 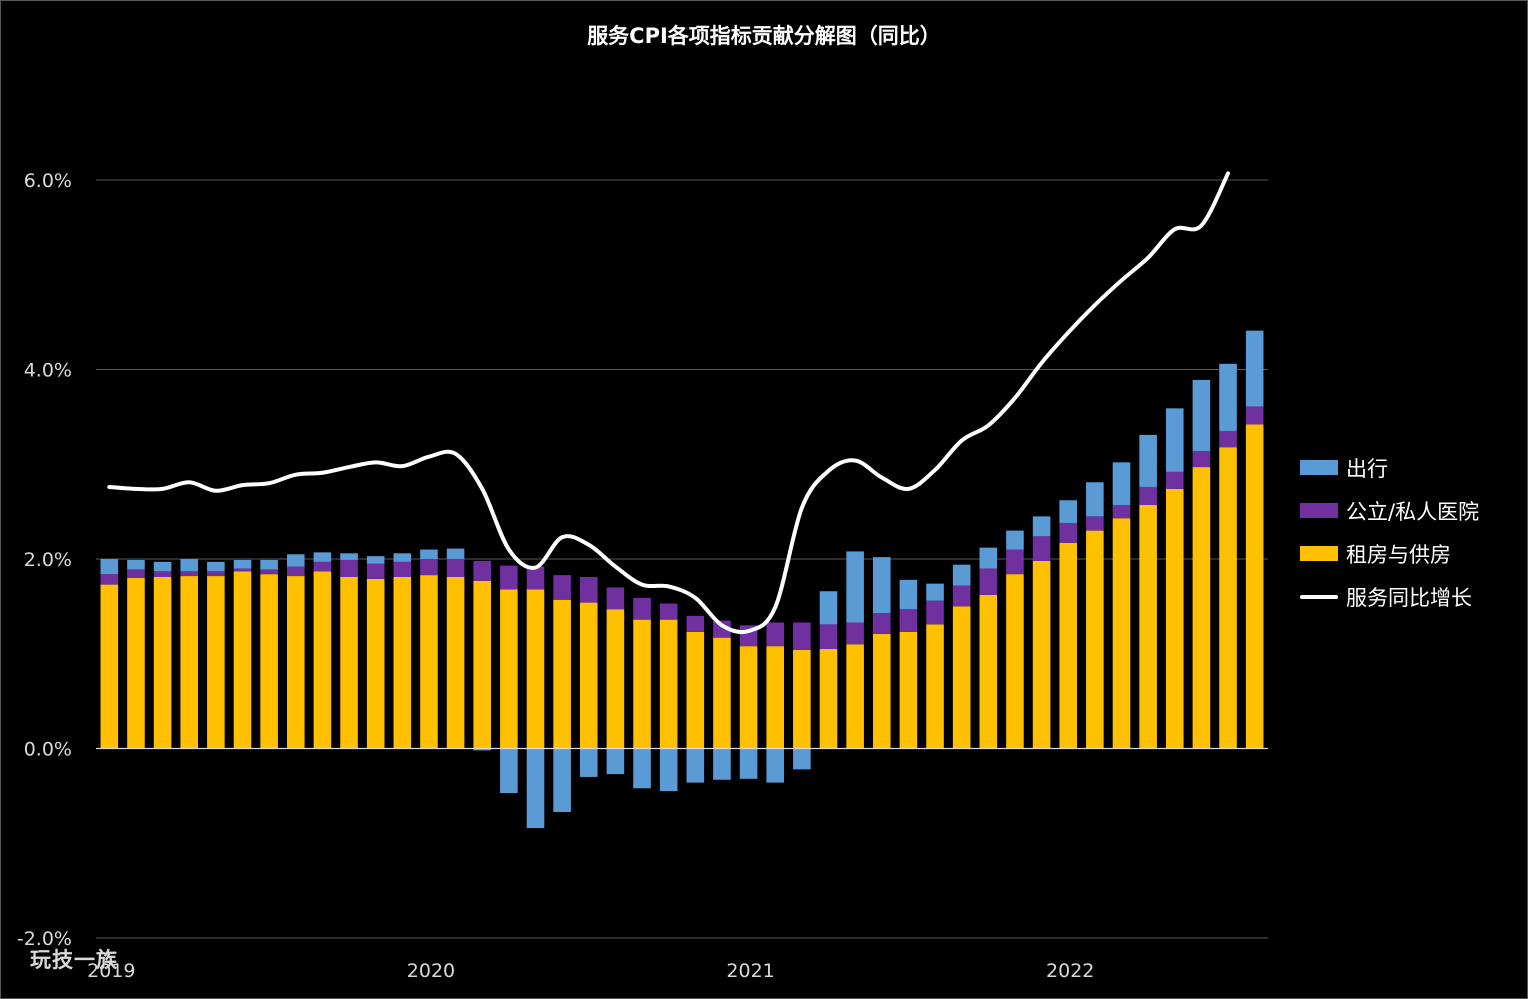 I want to click on legend-swatch-chuxing, so click(x=1319, y=467).